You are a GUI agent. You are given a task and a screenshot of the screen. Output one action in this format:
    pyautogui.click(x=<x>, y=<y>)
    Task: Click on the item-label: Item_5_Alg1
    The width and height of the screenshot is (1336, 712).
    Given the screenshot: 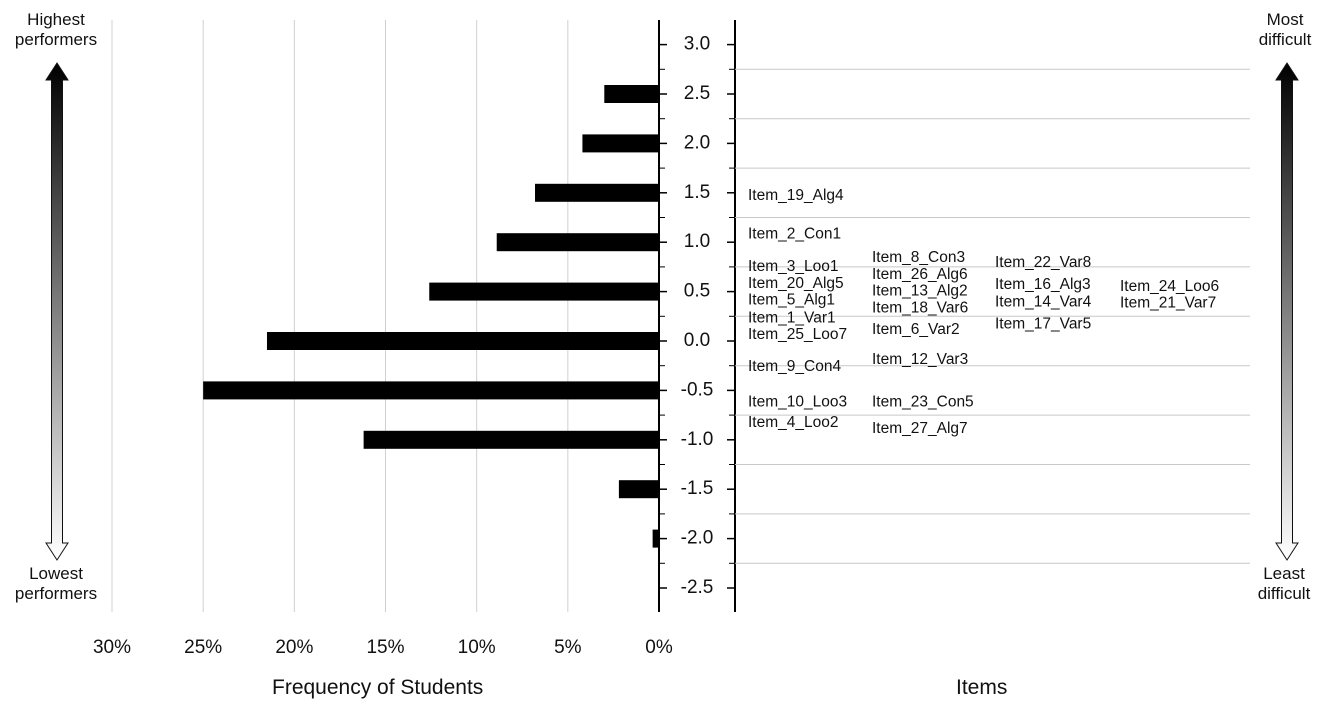 What is the action you would take?
    pyautogui.click(x=791, y=300)
    